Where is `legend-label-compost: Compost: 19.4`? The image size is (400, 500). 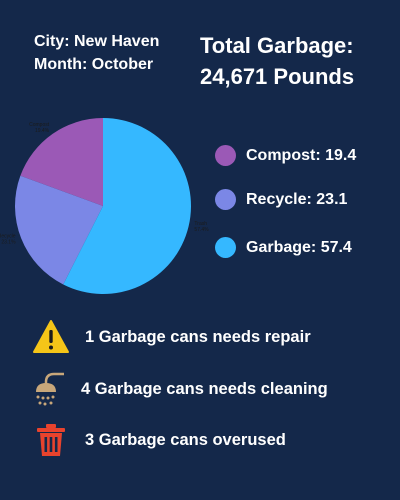
legend-label-compost: Compost: 19.4 is located at coordinates (301, 155).